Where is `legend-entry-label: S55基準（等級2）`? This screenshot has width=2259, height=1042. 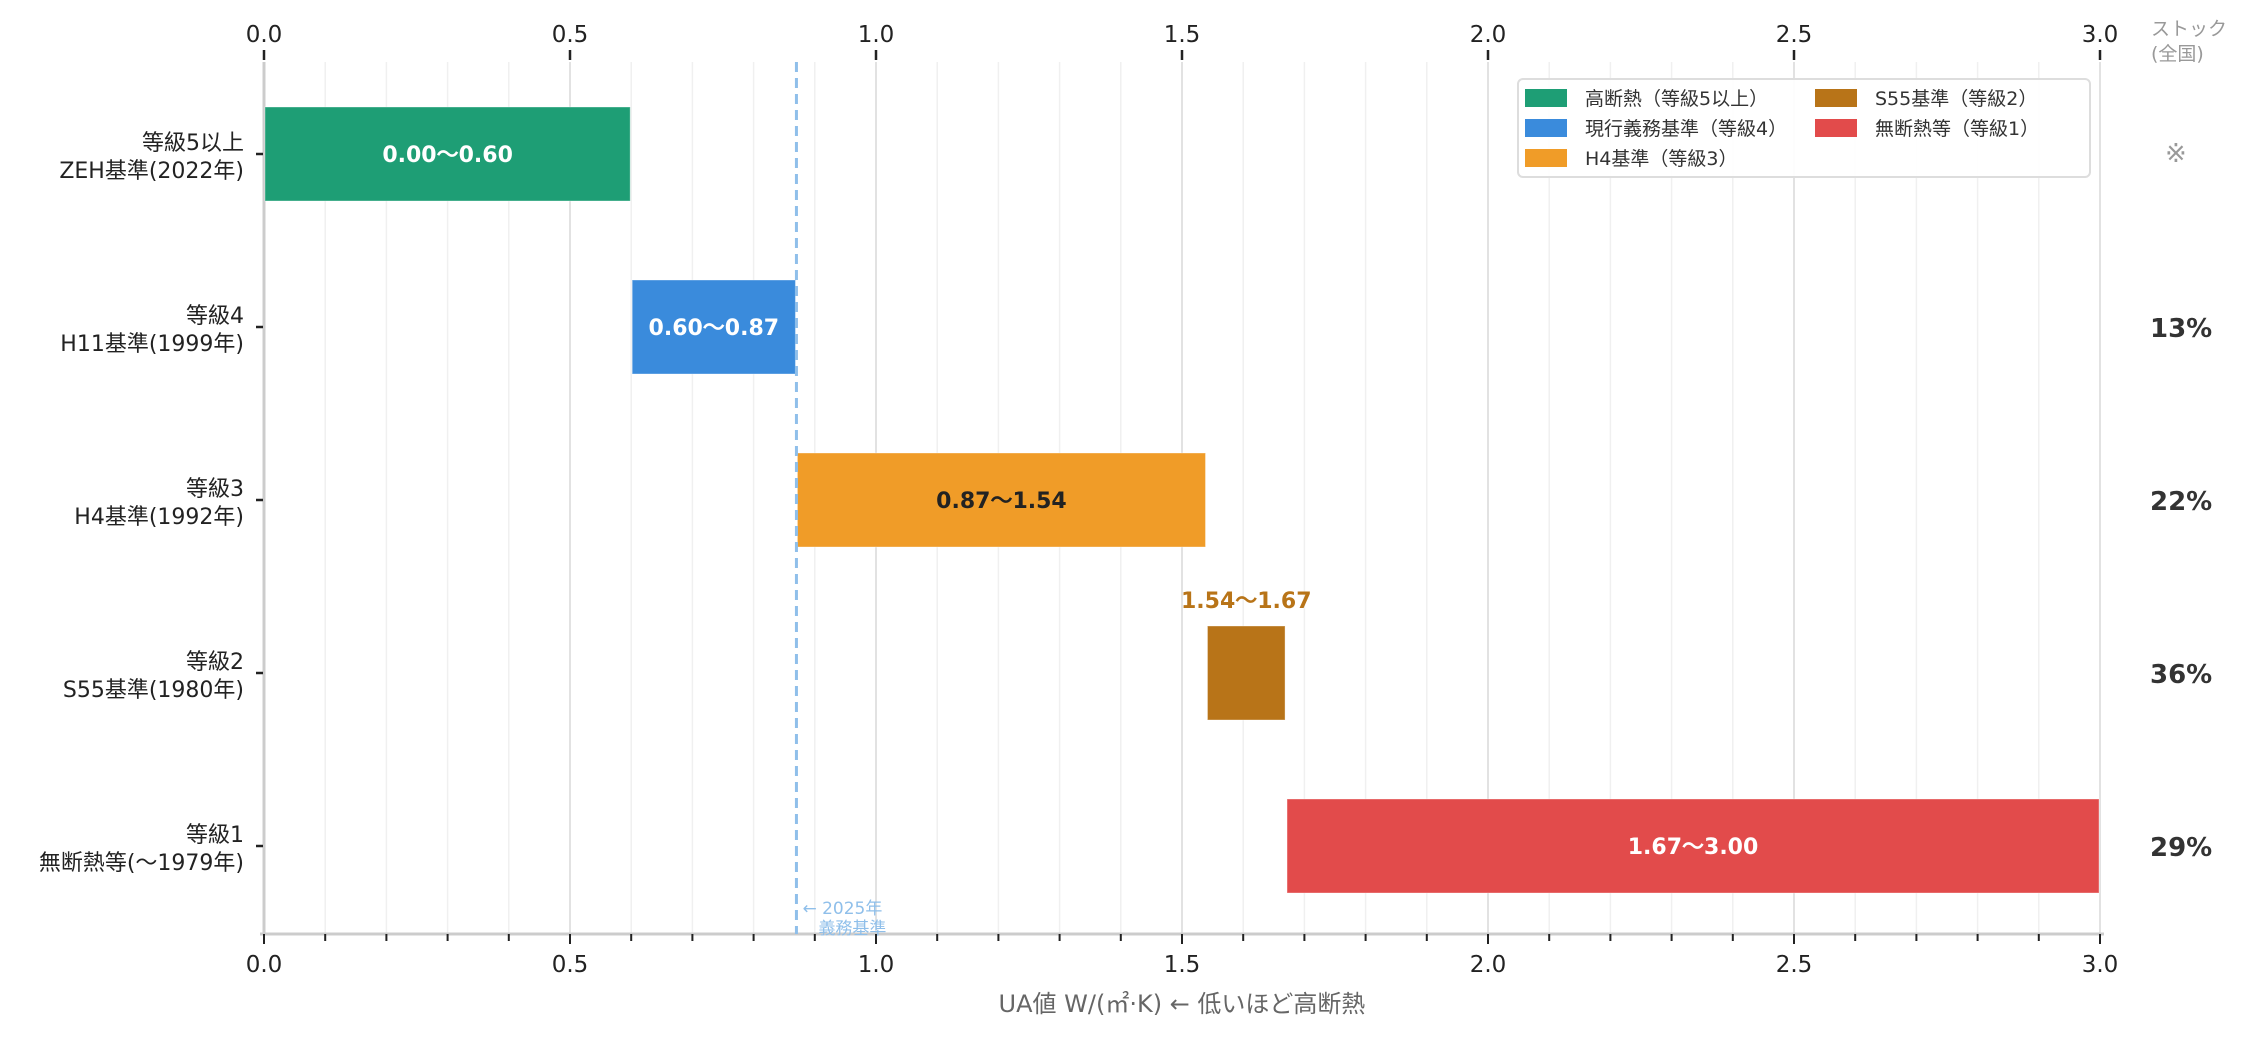 legend-entry-label: S55基準（等級2） is located at coordinates (1956, 99).